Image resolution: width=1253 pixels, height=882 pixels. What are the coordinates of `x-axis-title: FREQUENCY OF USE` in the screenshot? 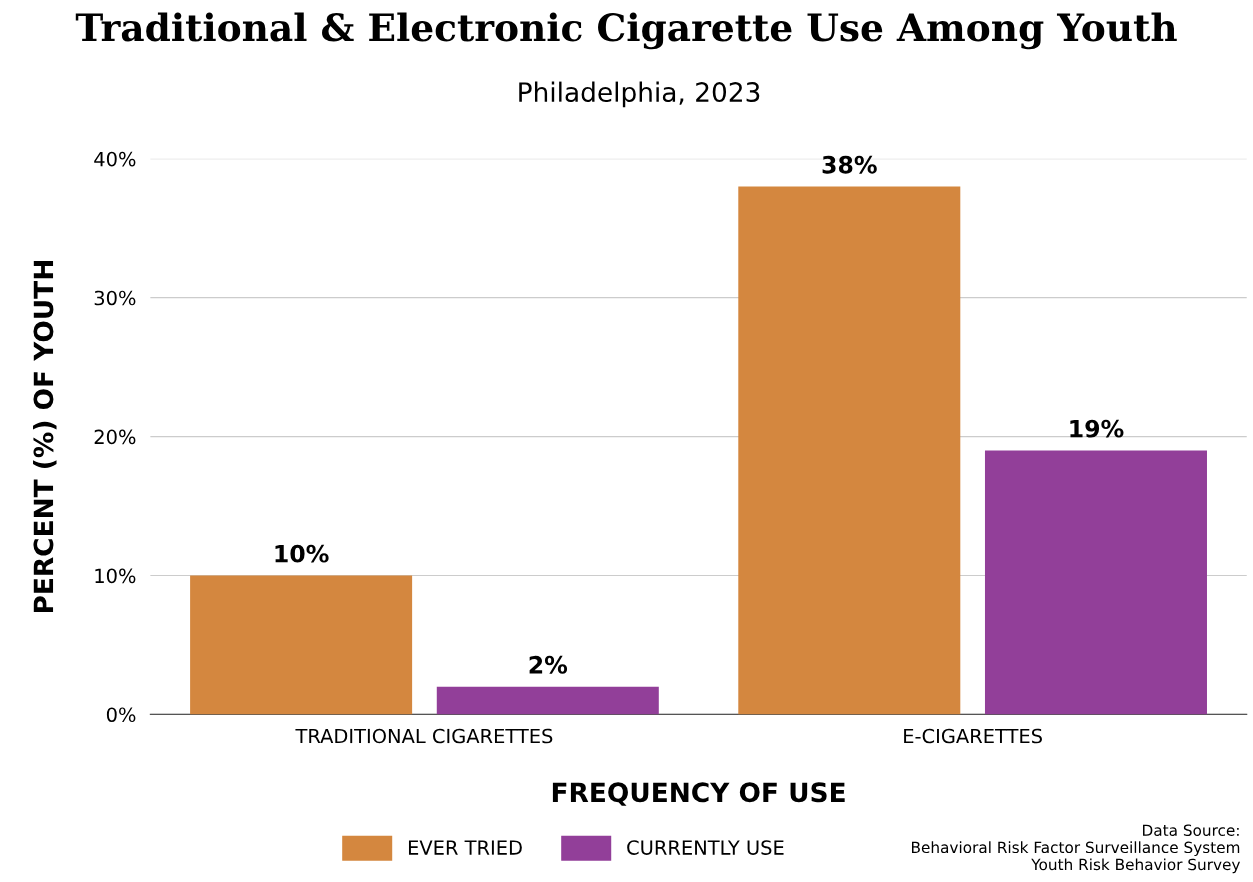 It's located at (698, 794).